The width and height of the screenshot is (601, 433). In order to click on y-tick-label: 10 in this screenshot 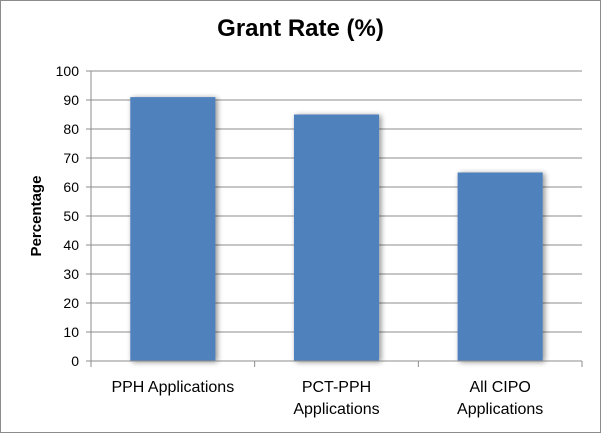, I will do `click(71, 332)`.